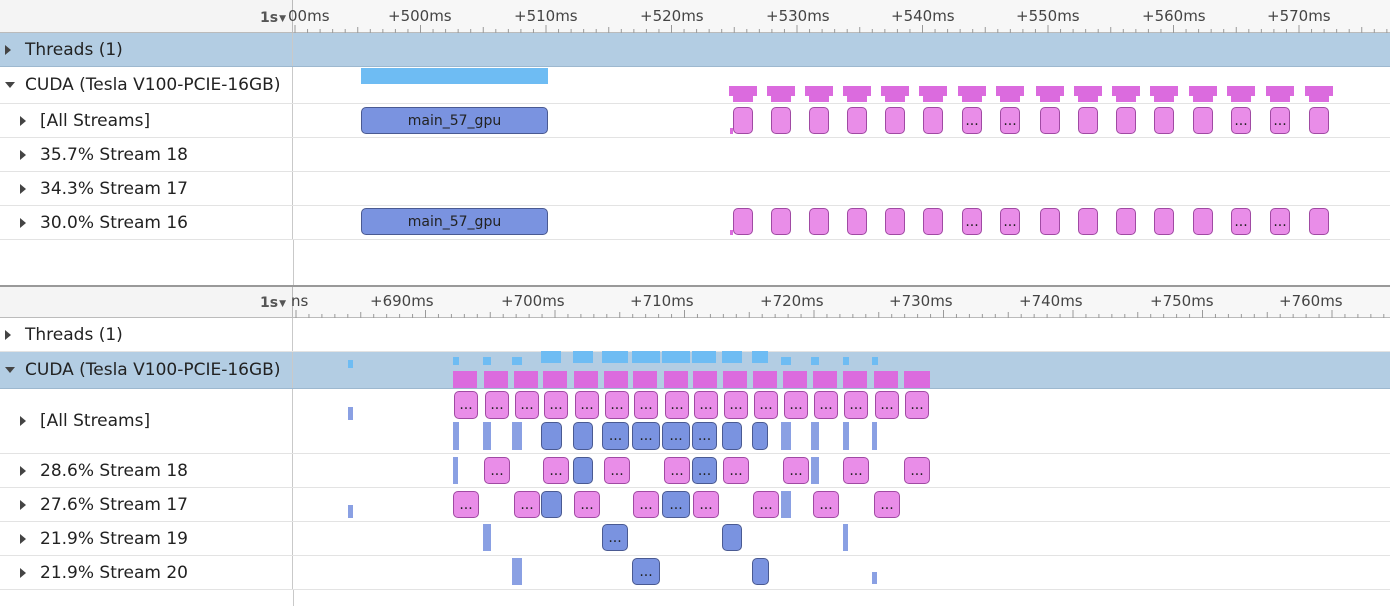  I want to click on row-stream-18: 28.6% Stream 18, so click(695, 471).